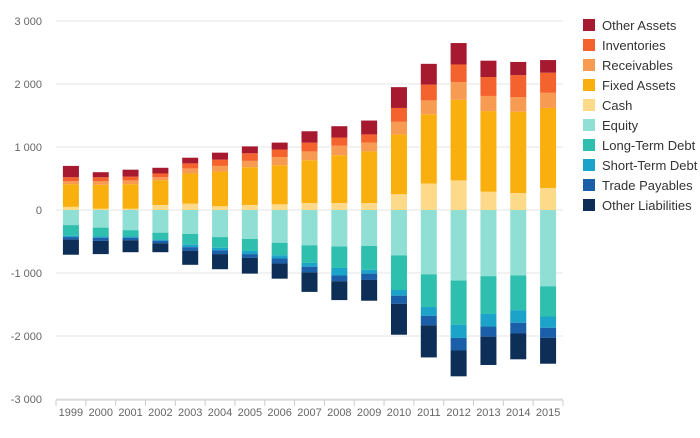 The height and width of the screenshot is (438, 700). I want to click on x-tick-label: 2002, so click(160, 413).